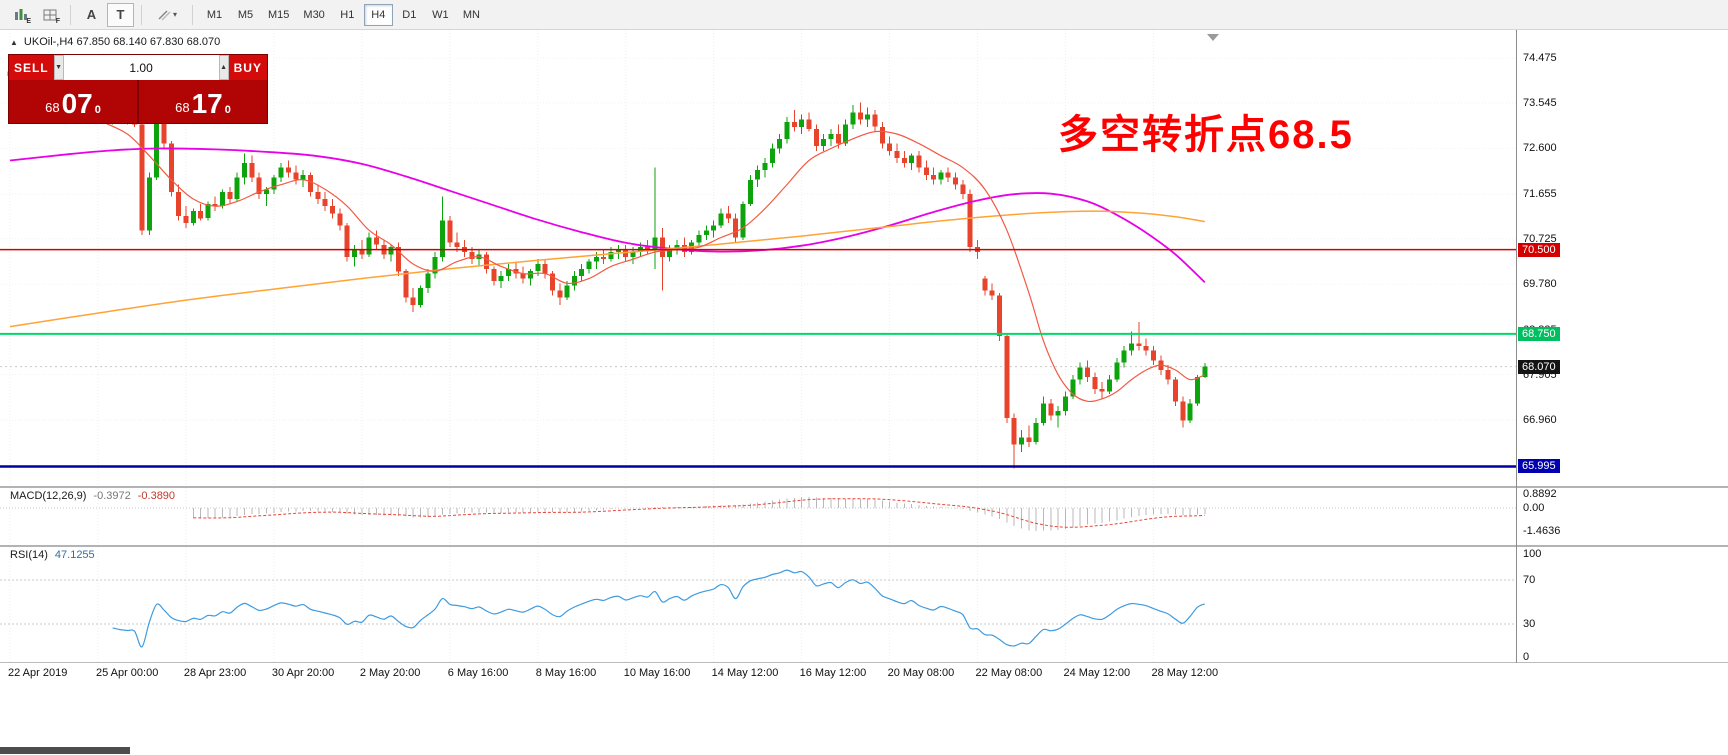  I want to click on ma-slow-magenta, so click(607, 215).